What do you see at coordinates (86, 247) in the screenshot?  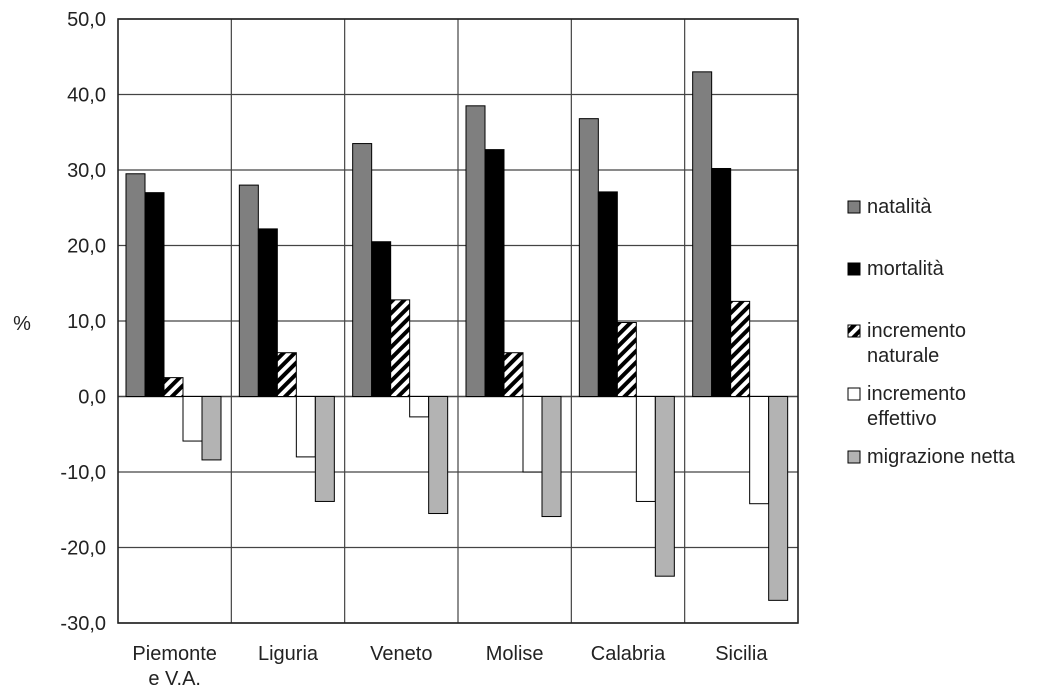 I see `y-tick-label: 20,0` at bounding box center [86, 247].